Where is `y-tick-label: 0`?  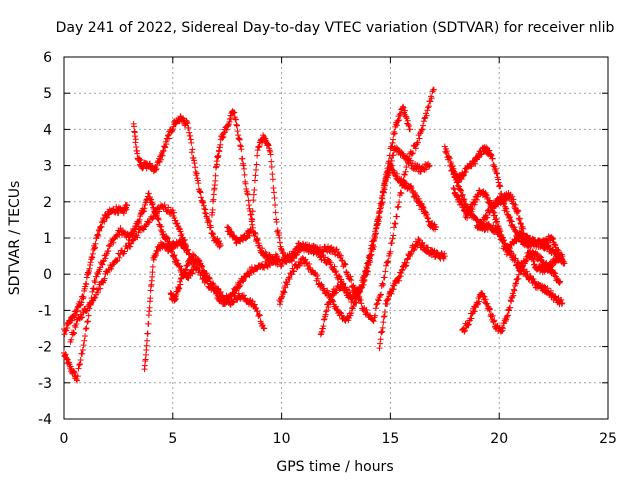 y-tick-label: 0 is located at coordinates (47, 275).